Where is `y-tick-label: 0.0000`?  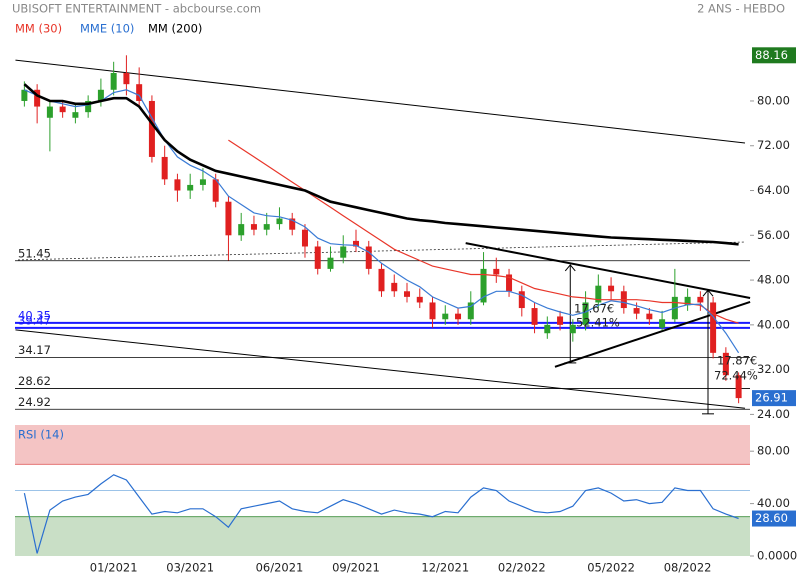
y-tick-label: 0.0000 is located at coordinates (777, 556).